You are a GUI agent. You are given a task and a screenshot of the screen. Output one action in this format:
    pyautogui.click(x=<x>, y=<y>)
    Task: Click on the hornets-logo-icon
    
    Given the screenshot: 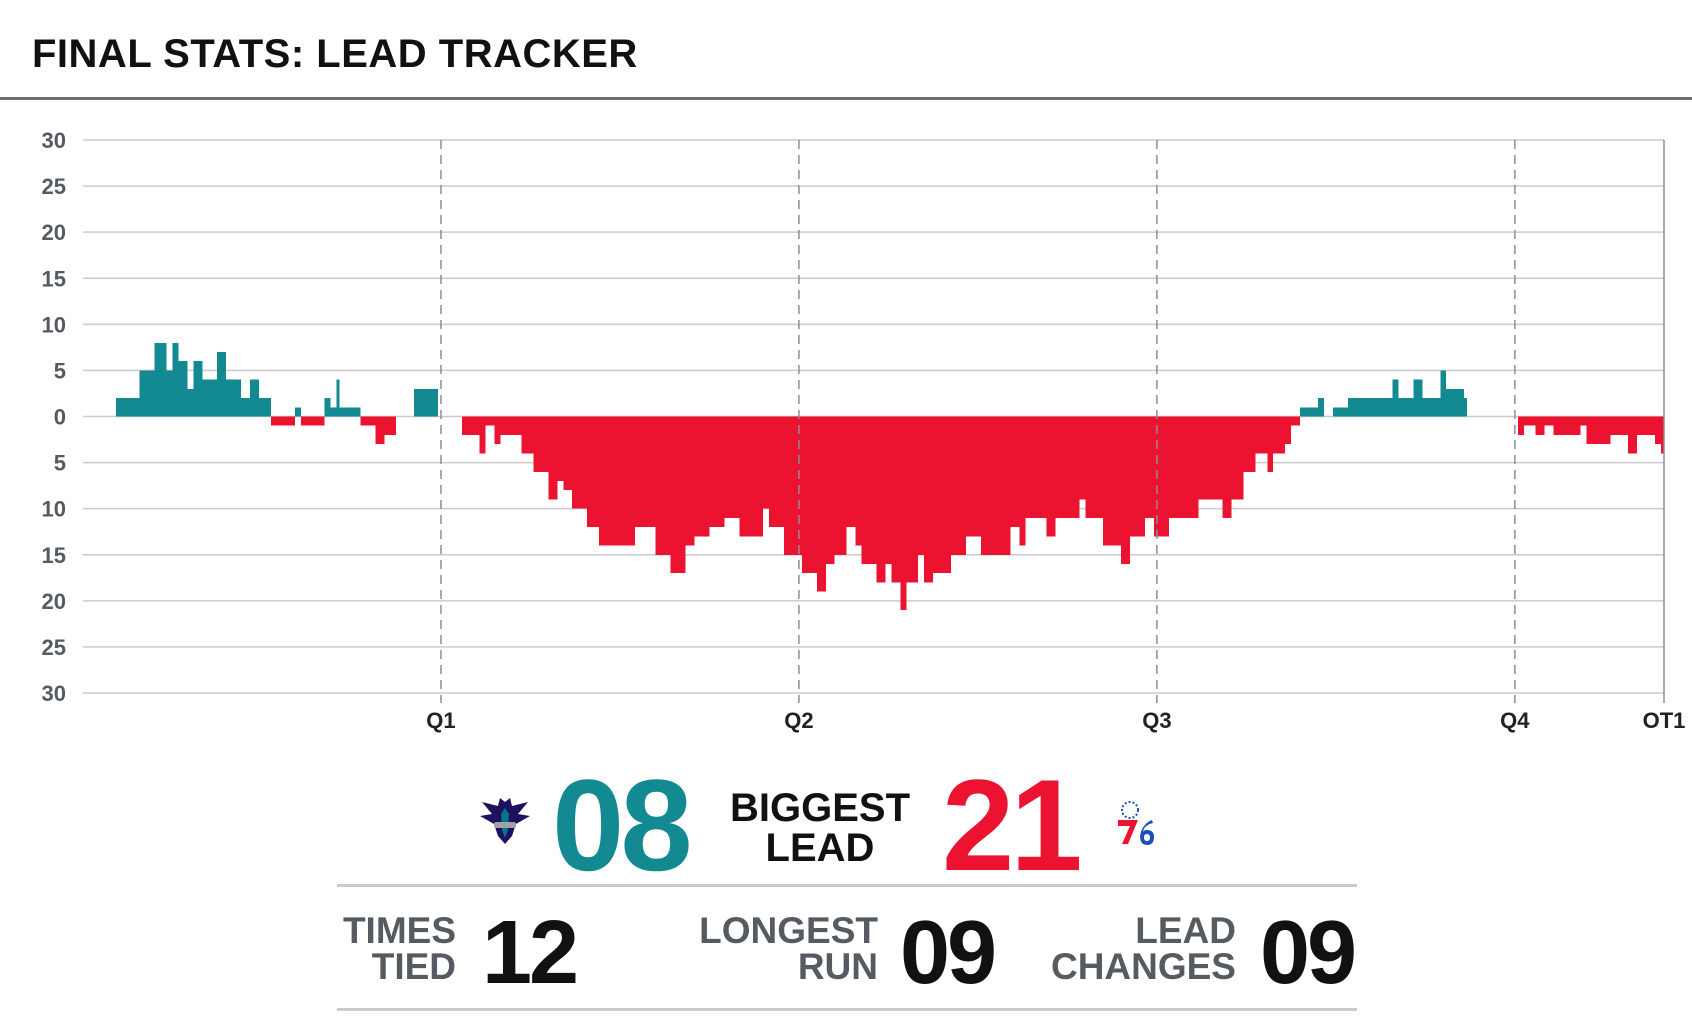 What is the action you would take?
    pyautogui.click(x=505, y=821)
    